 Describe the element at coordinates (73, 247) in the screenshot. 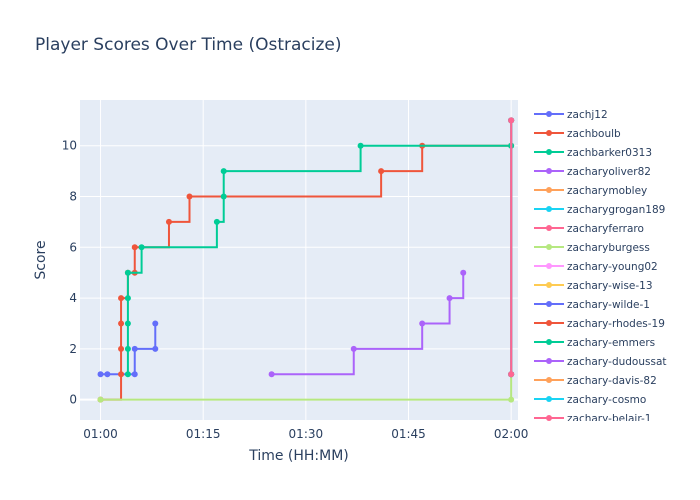

I see `y-tick-label: 6` at that location.